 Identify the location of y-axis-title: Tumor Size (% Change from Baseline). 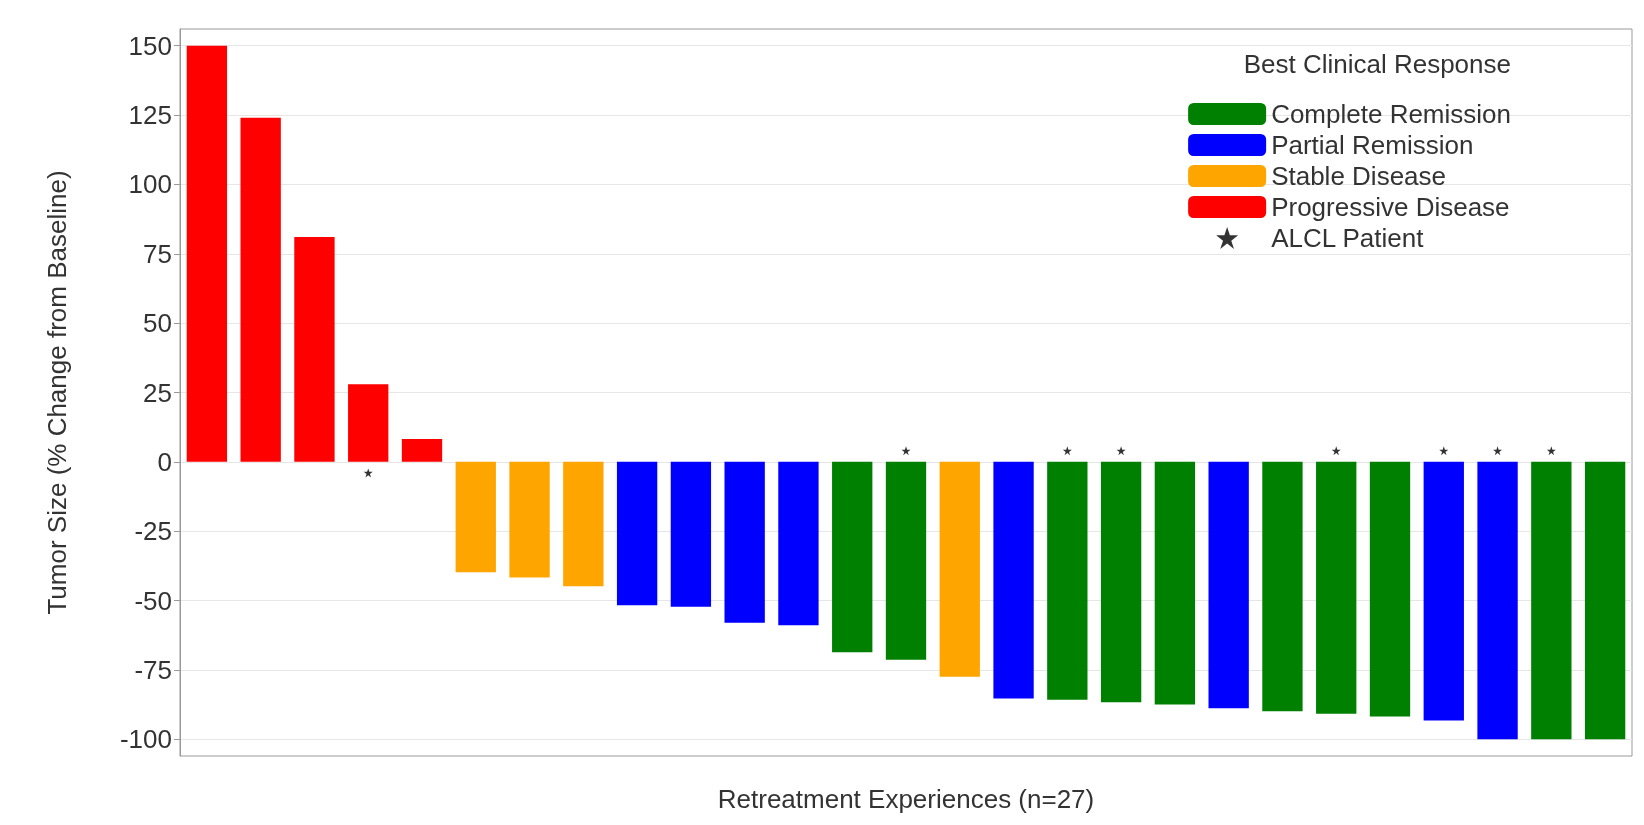
(57, 392).